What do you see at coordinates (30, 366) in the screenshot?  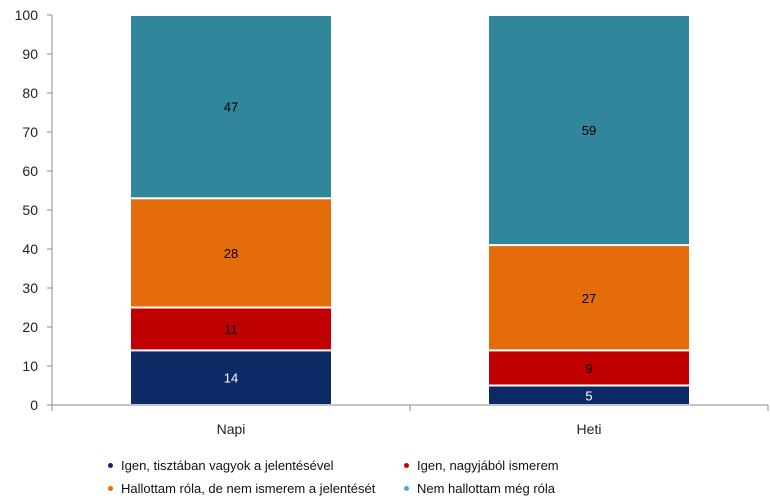 I see `y-tick-label: 10` at bounding box center [30, 366].